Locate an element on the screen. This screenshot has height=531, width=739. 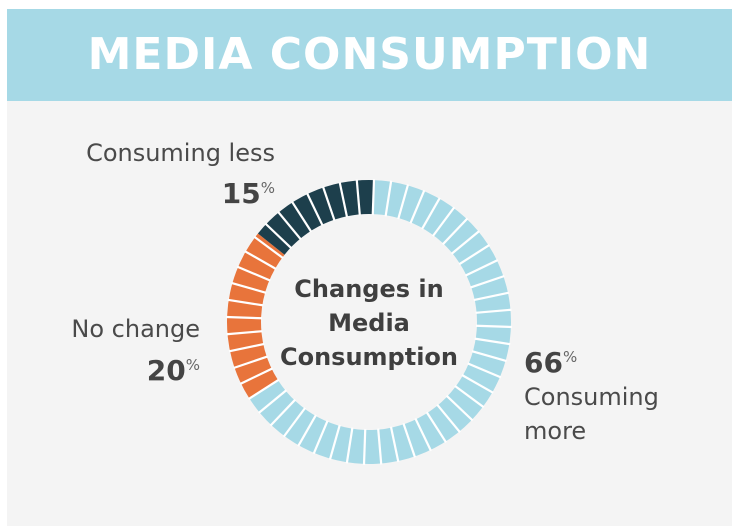
percent-label: 66% is located at coordinates (550, 360).